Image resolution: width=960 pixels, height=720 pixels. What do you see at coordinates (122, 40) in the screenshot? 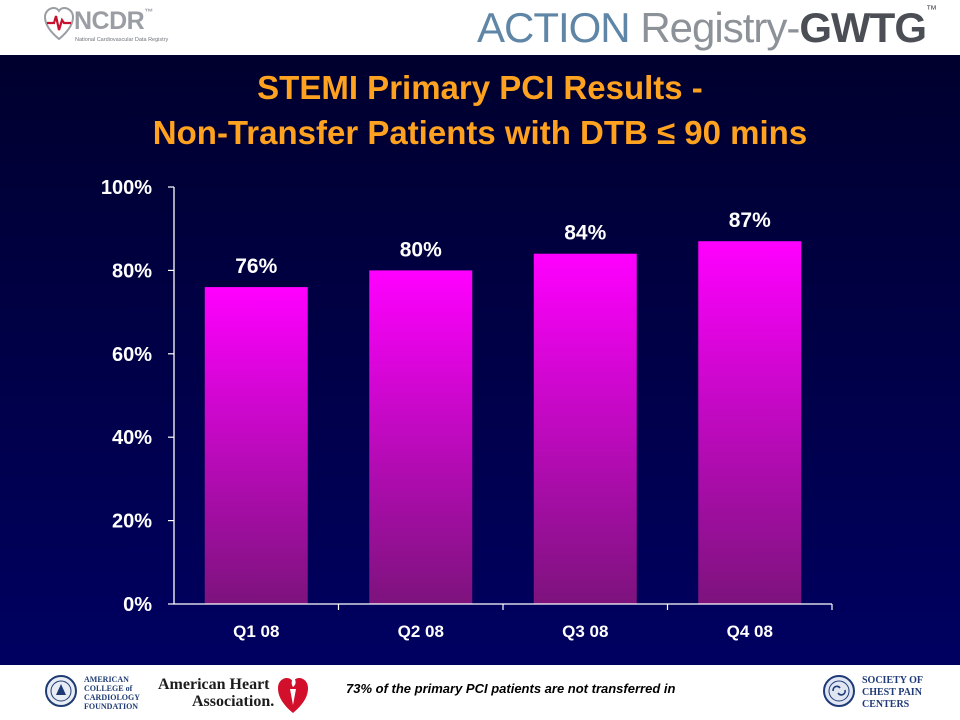
I see `ncdr-subtitle: National Cardiovascular Data Registry` at bounding box center [122, 40].